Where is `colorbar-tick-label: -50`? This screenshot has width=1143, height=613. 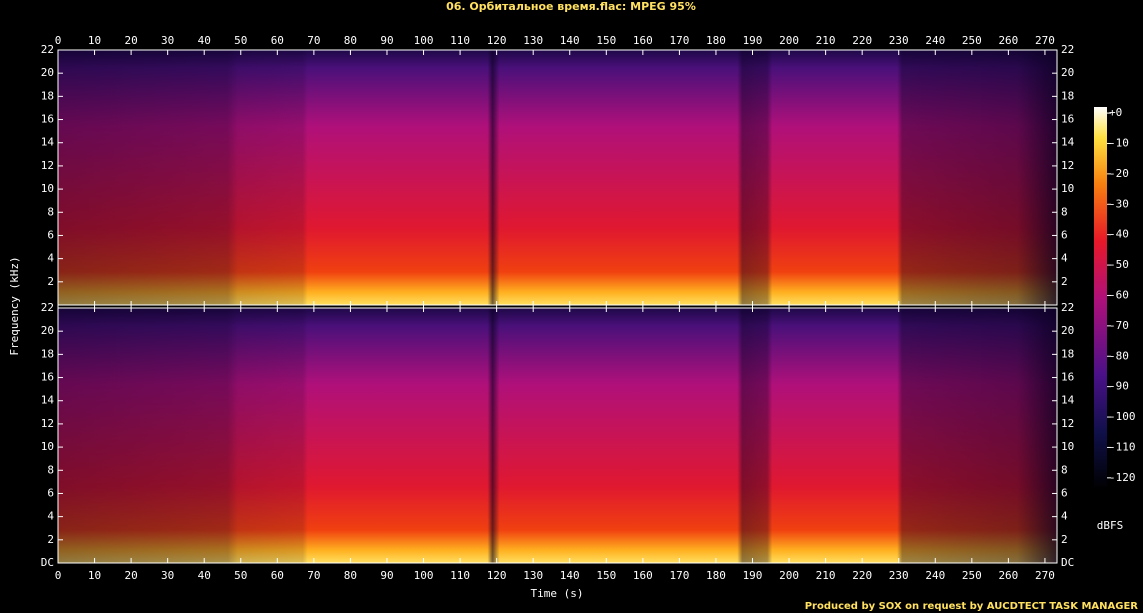 colorbar-tick-label: -50 is located at coordinates (1119, 264).